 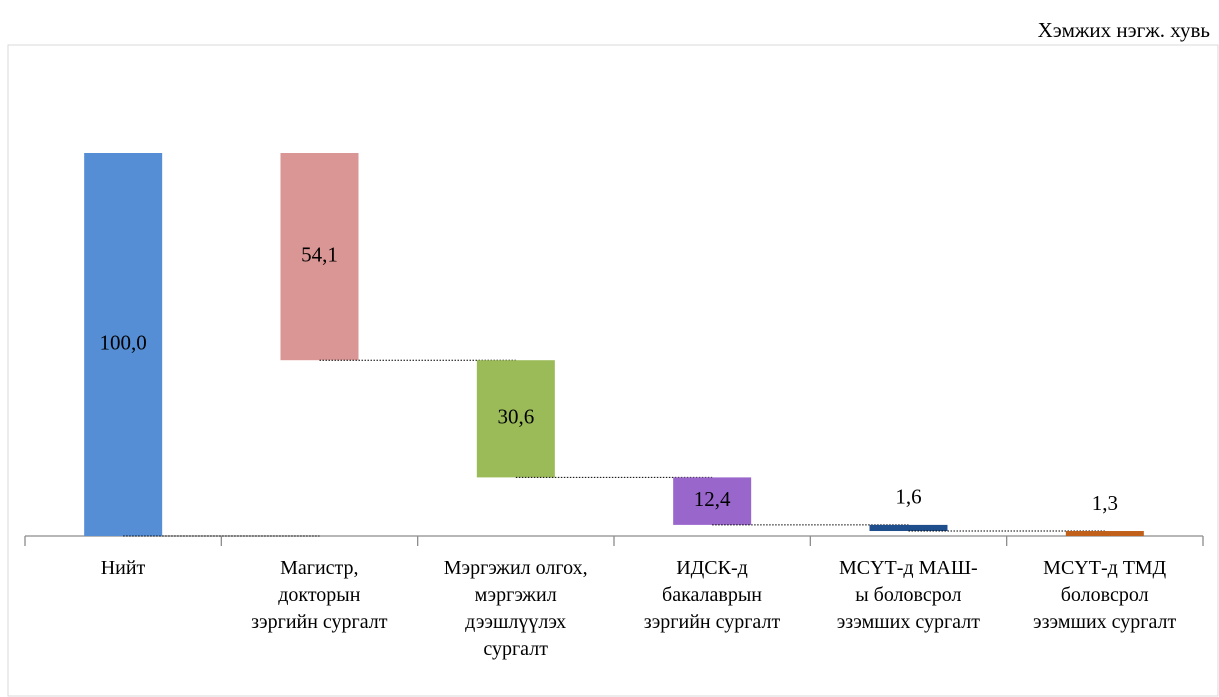 I want to click on x-tick-label: ИДСК-д бакалаврын зэргийн сургалт, so click(x=712, y=595).